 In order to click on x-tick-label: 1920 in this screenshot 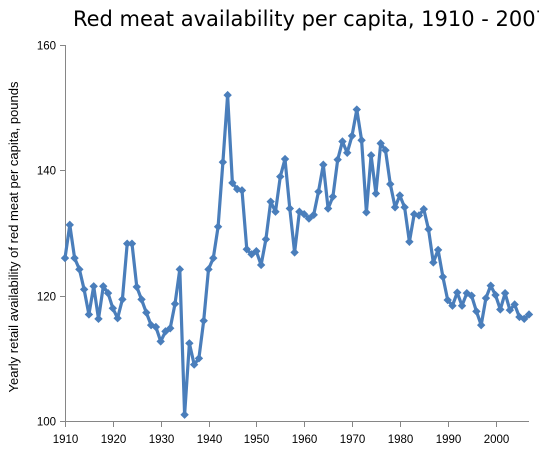, I will do `click(114, 440)`.